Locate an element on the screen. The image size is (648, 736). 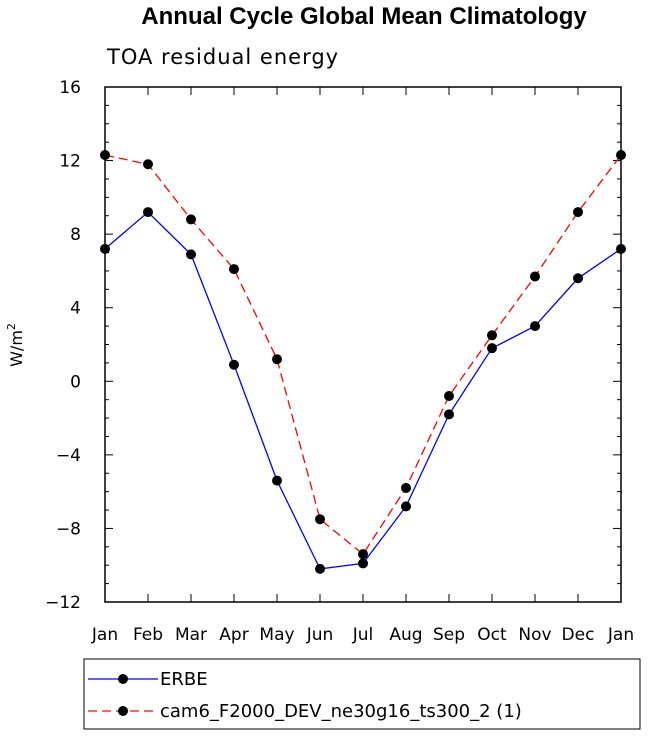
y-tick-label: −4 is located at coordinates (68, 456).